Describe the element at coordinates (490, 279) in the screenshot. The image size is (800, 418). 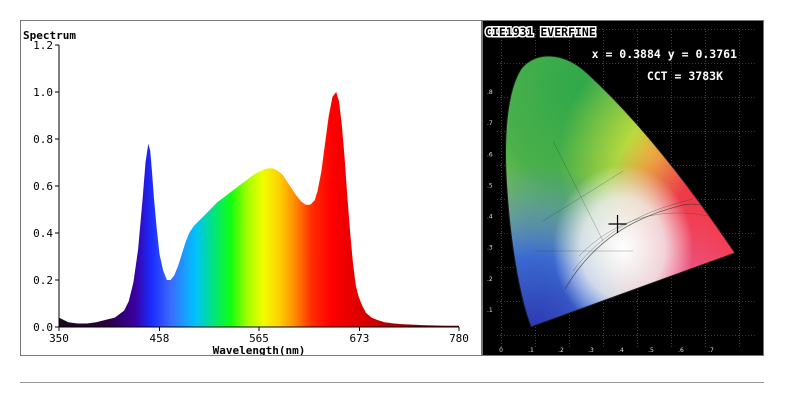
I see `cie-y-tick-label: .2` at that location.